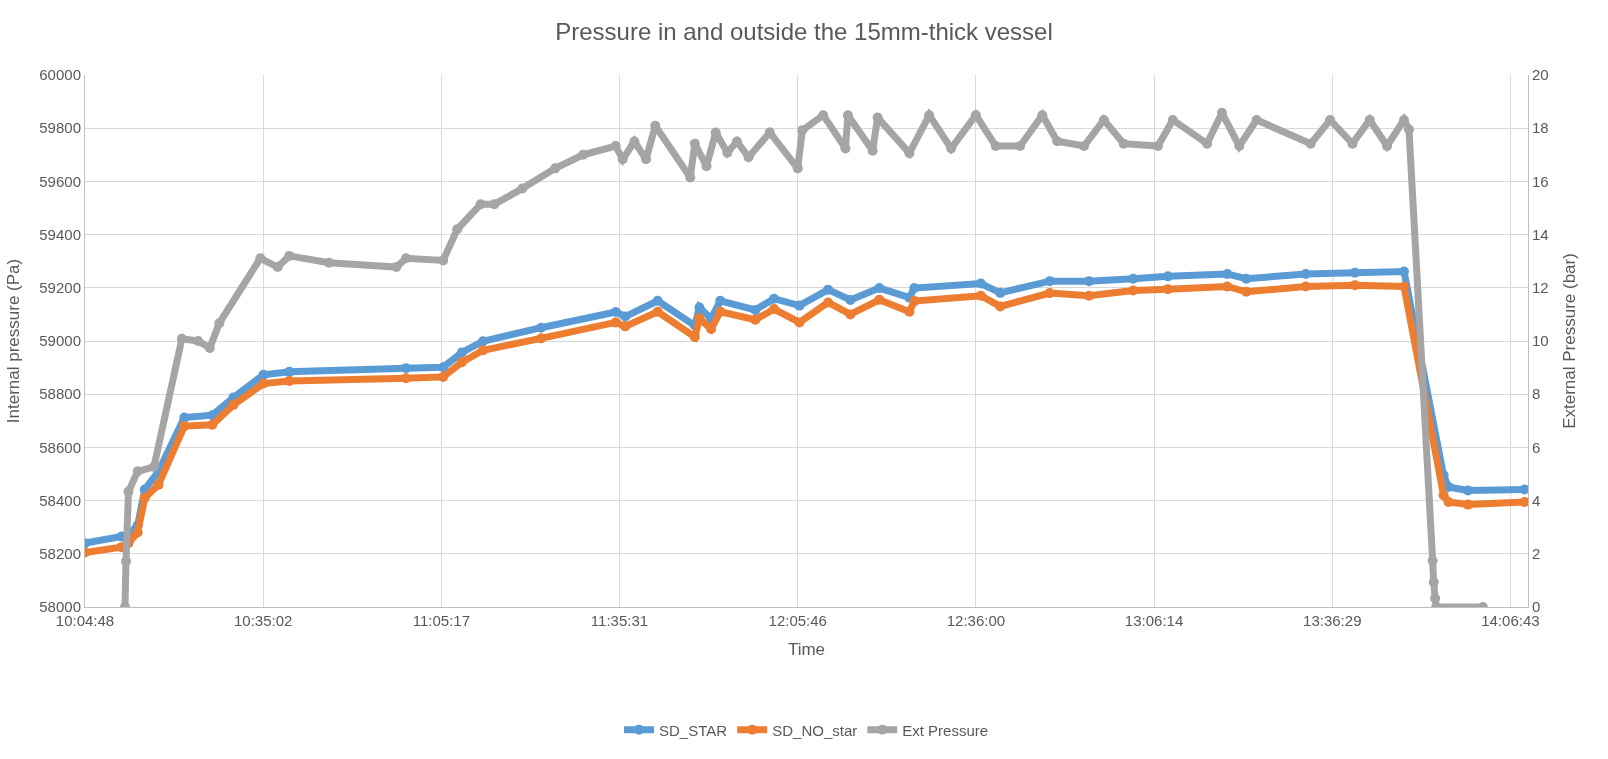  I want to click on y2-tick-label: 4, so click(1536, 500).